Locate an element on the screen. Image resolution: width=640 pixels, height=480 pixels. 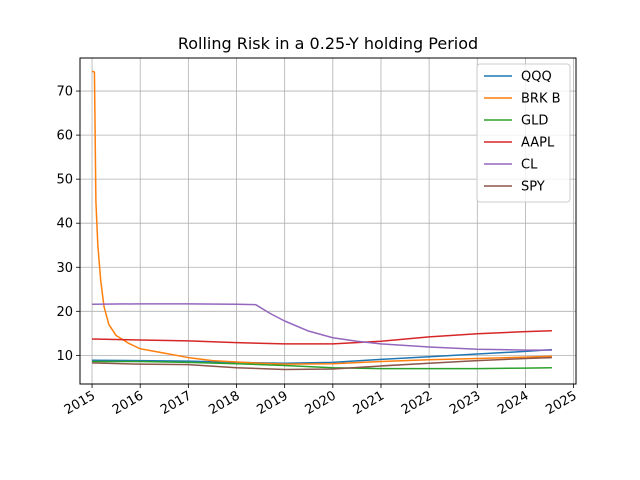
legend: QQQ BRK B GLD AAPL CL SPY is located at coordinates (523, 133).